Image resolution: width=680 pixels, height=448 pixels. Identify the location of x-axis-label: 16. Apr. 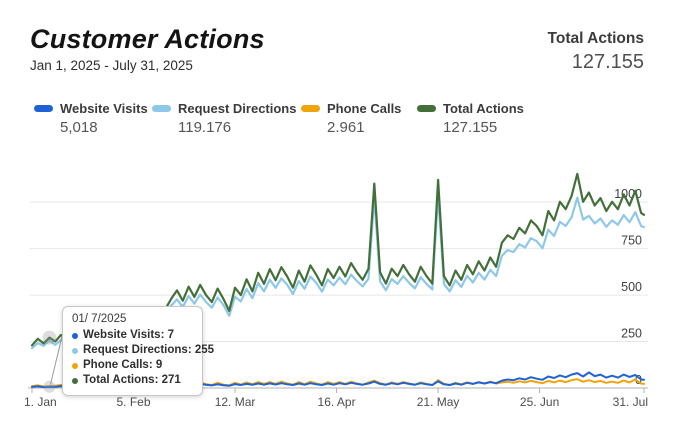
(337, 402).